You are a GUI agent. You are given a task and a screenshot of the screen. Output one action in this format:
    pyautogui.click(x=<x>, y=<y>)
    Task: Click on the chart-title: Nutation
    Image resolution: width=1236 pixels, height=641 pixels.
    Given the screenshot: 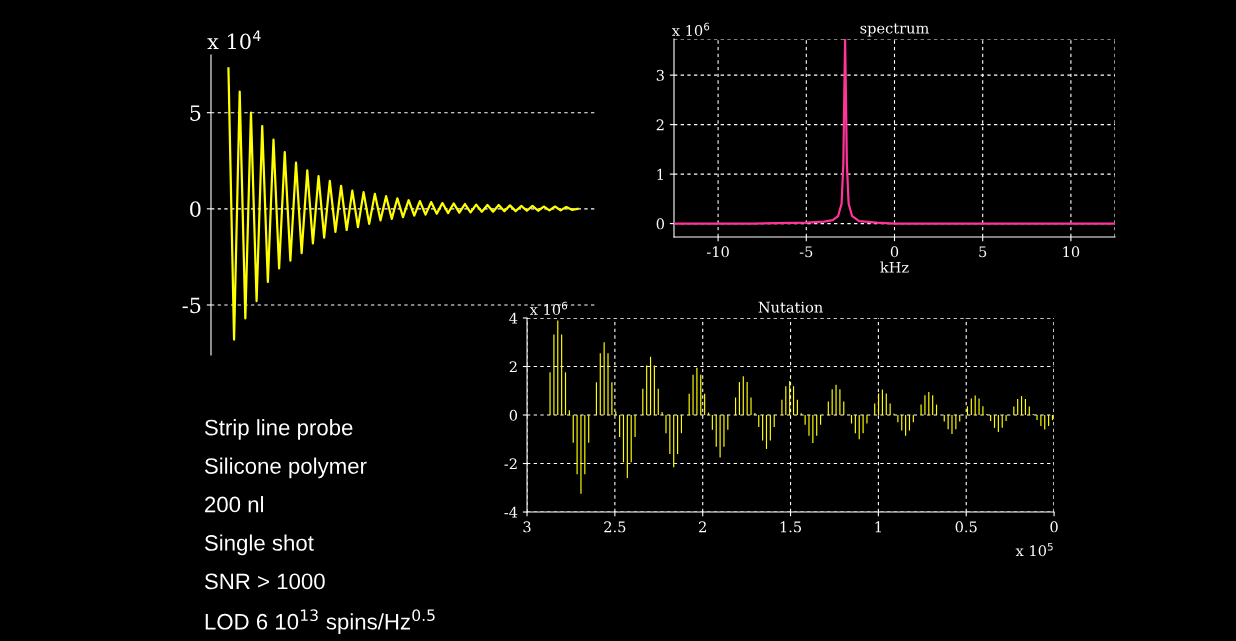 What is the action you would take?
    pyautogui.click(x=790, y=307)
    